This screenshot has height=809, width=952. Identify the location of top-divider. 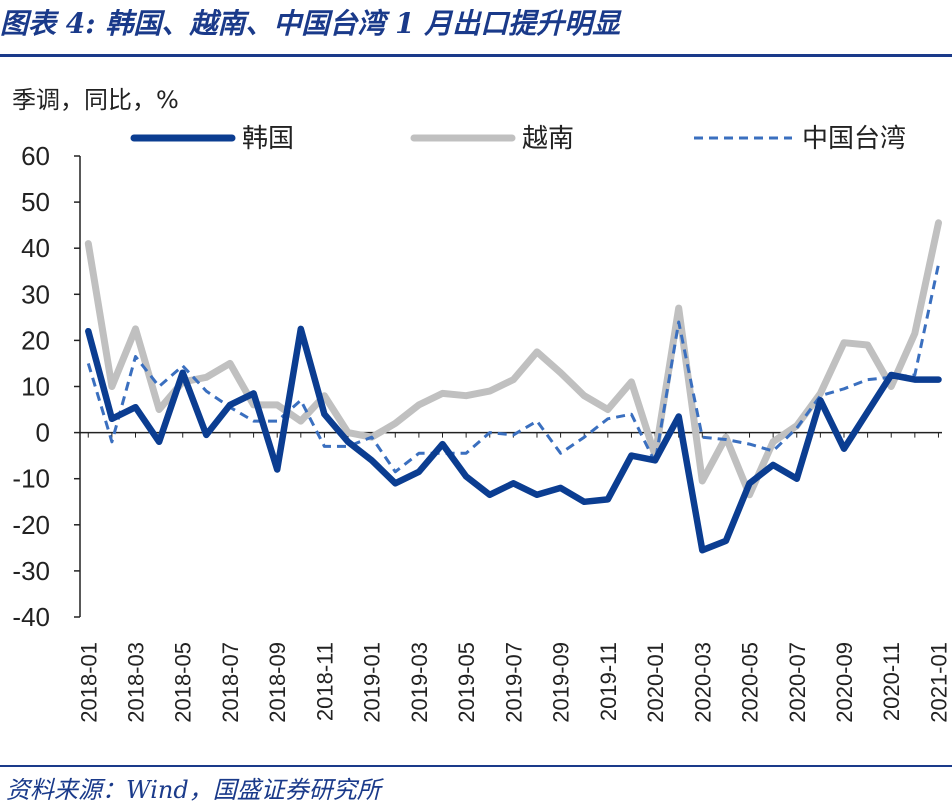
(476, 55).